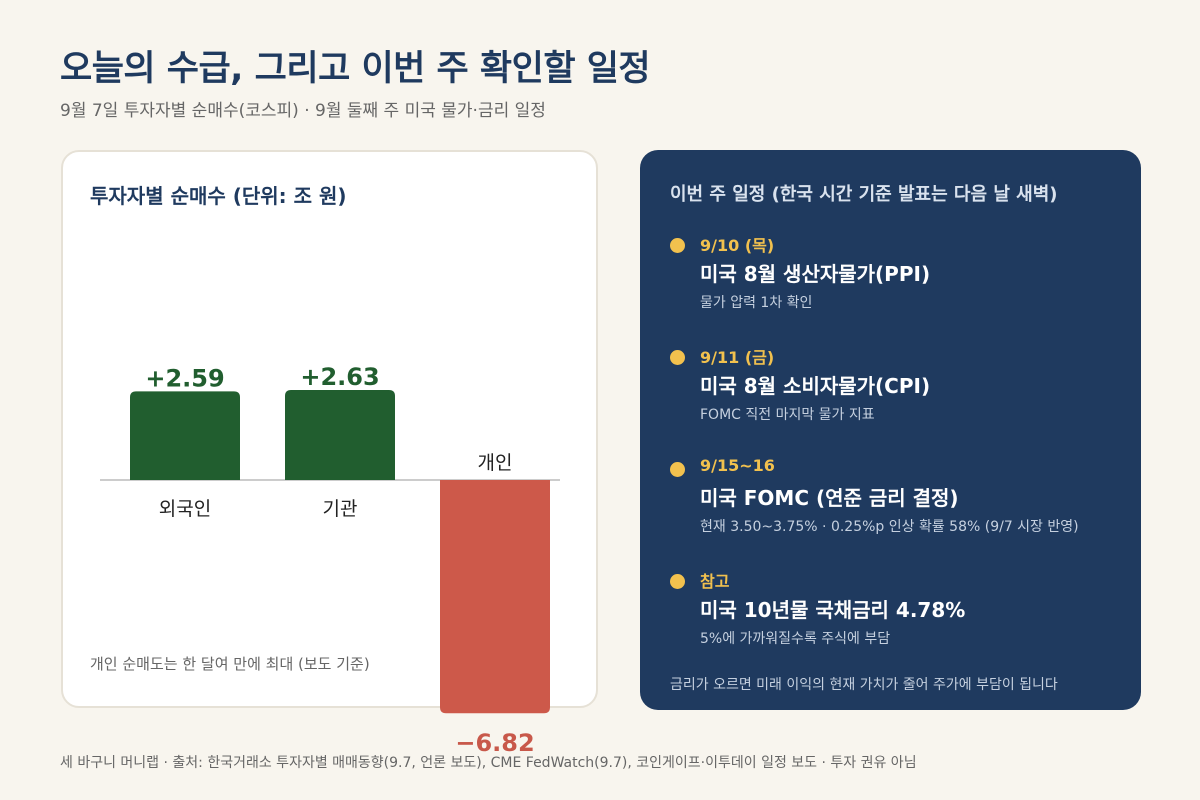 This screenshot has height=800, width=1200. I want to click on category-label: 개인, so click(495, 463).